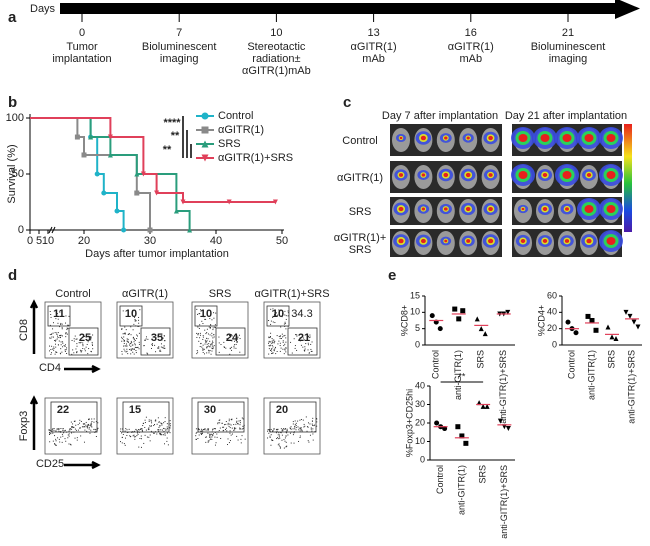 This screenshot has height=546, width=650. I want to click on y-tick-label: 100, so click(15, 118).